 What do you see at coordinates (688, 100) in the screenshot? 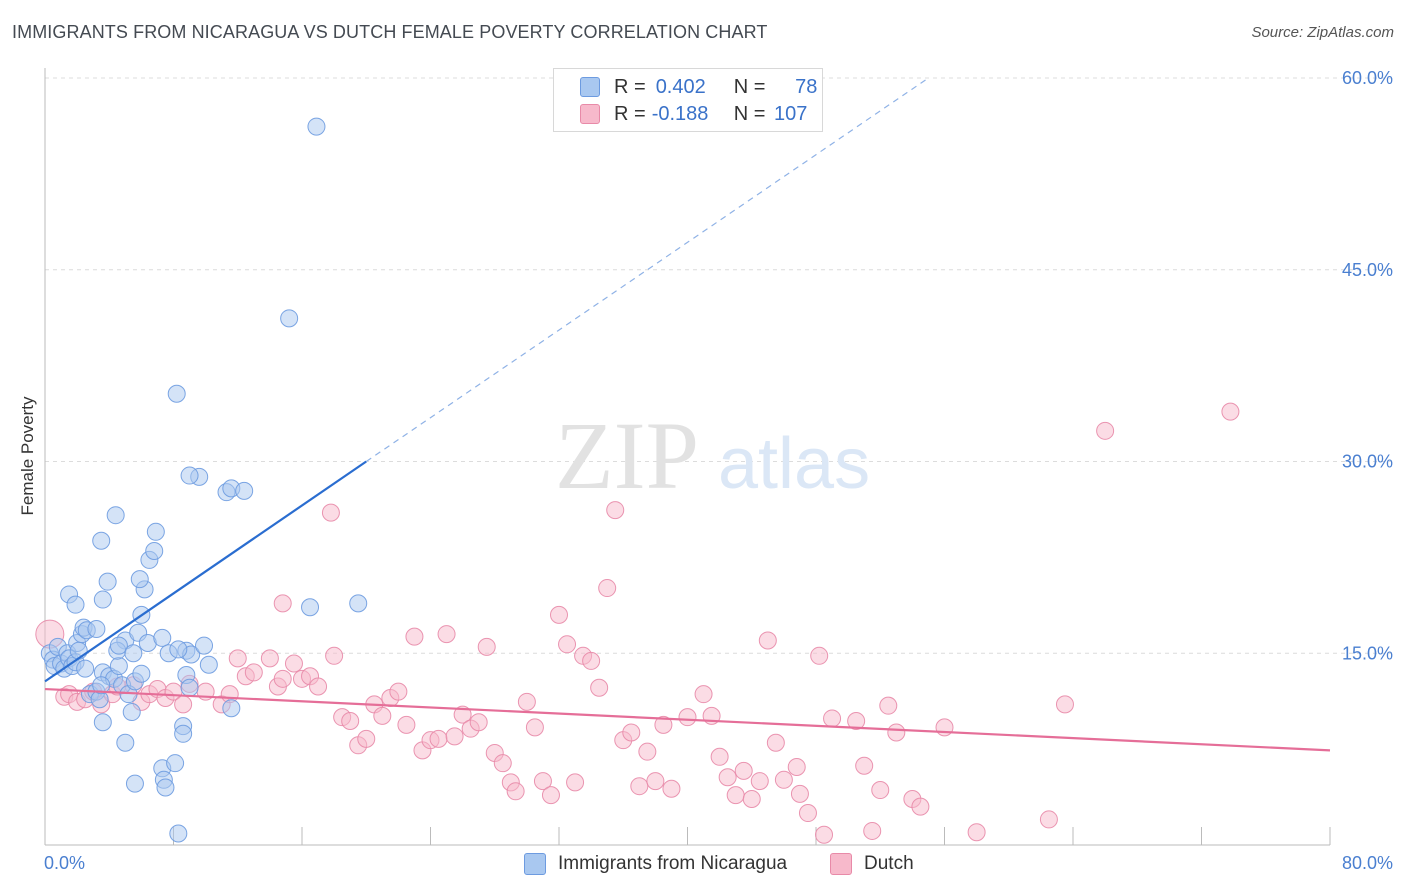
I see `correlation-legend: R = 0.402 N = 78 R = -0.188 N = 107` at bounding box center [688, 100].